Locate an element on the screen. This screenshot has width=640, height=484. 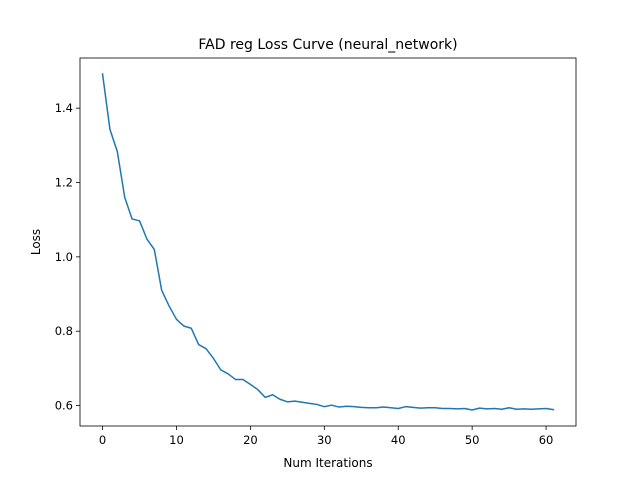
y-axis-ticks: 0.6 0.8 1.0 1.2 1.4 is located at coordinates (67, 257).